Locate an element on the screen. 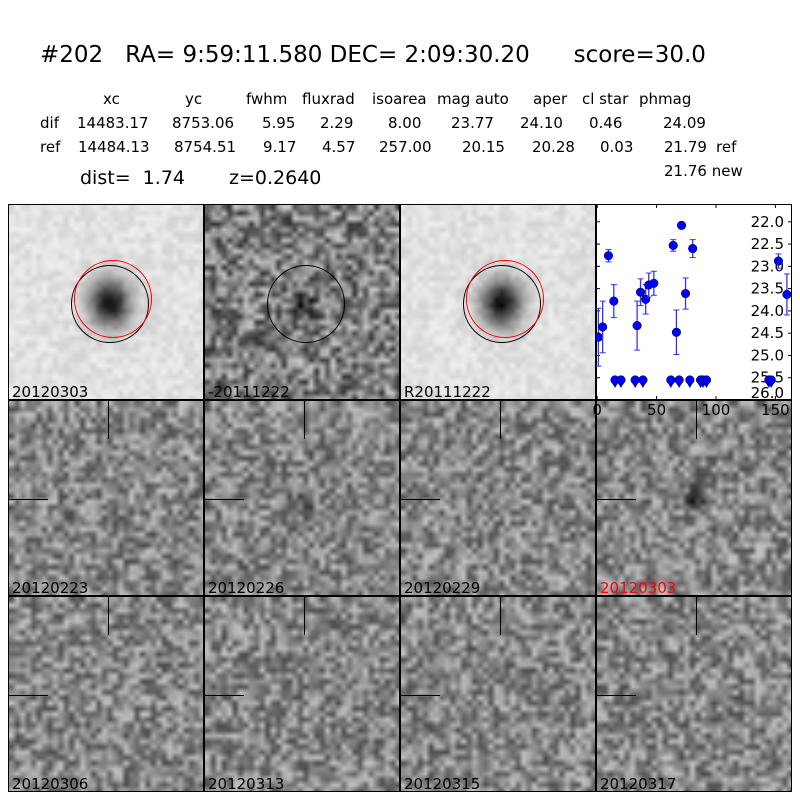 The width and height of the screenshot is (800, 800). stamp-ref: R20111222 is located at coordinates (498, 302).